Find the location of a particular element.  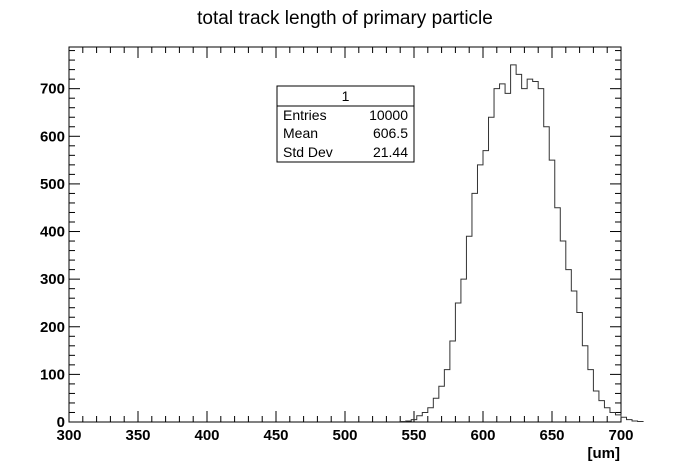

stats-box: 1 Entries 10000 Mean 606.5 Std Dev 21.44 is located at coordinates (345, 124).